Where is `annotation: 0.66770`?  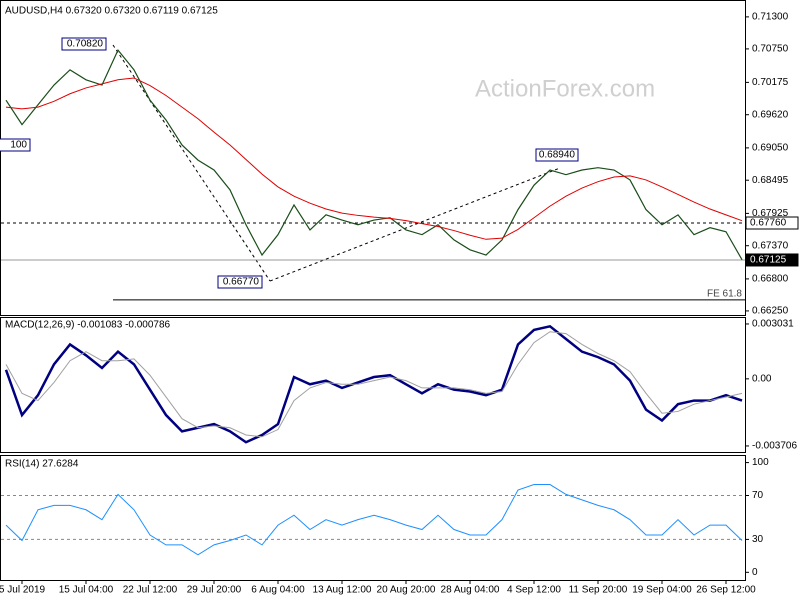
annotation: 0.66770 is located at coordinates (241, 282).